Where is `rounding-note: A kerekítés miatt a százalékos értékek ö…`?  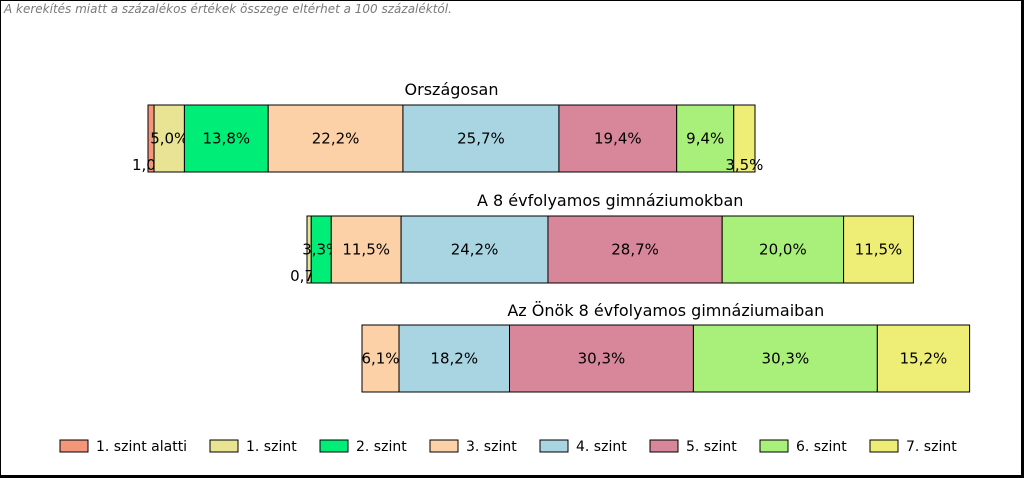
rounding-note: A kerekítés miatt a százalékos értékek ö… is located at coordinates (228, 9).